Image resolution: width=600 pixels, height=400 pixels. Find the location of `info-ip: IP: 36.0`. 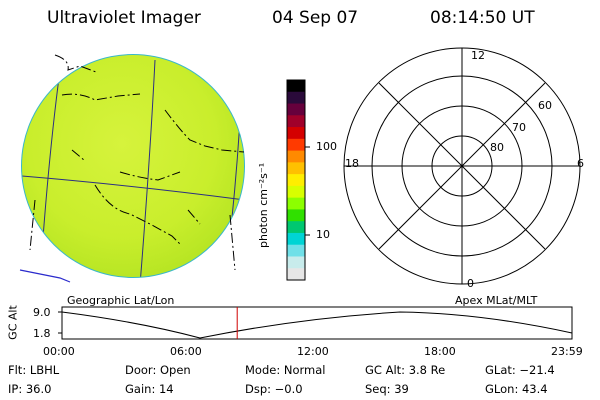

info-ip: IP: 36.0 is located at coordinates (30, 389).